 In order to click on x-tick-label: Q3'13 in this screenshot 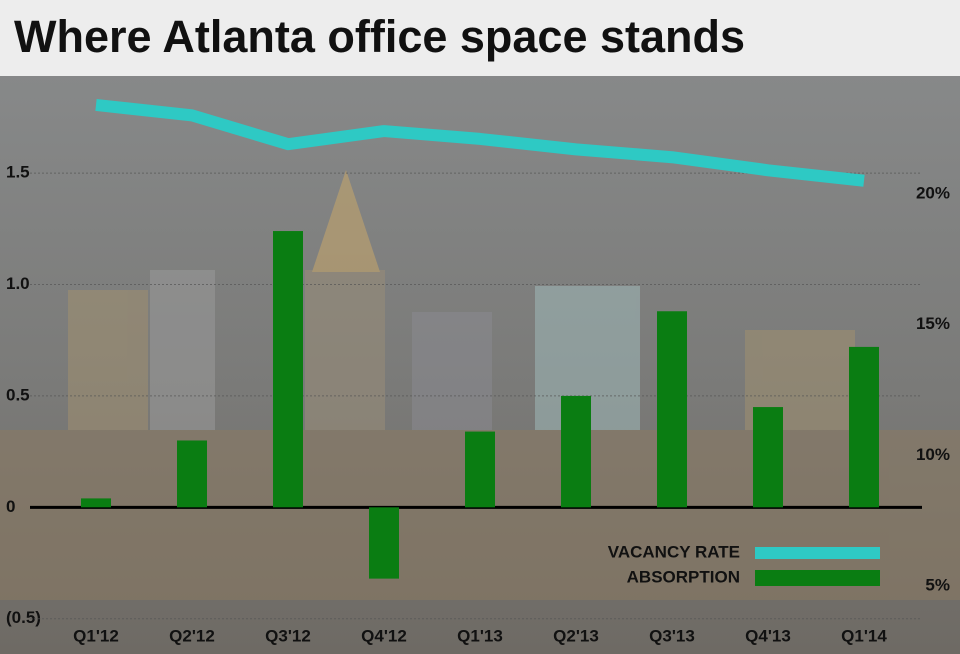, I will do `click(672, 635)`.